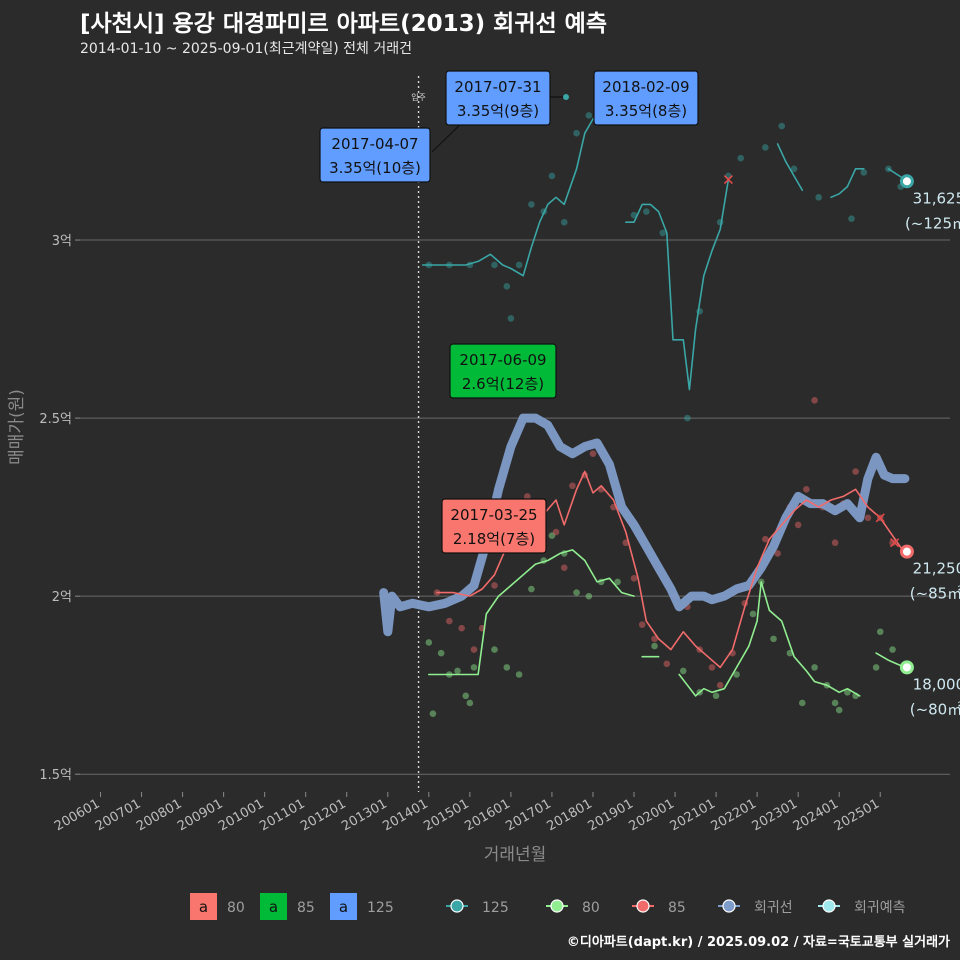 The width and height of the screenshot is (960, 960). I want to click on legend-label-area-80: 80, so click(236, 908).